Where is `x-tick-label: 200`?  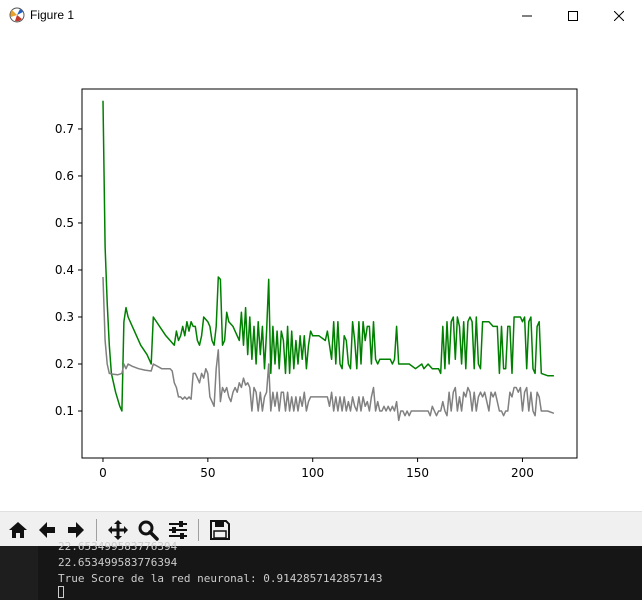 x-tick-label: 200 is located at coordinates (522, 473).